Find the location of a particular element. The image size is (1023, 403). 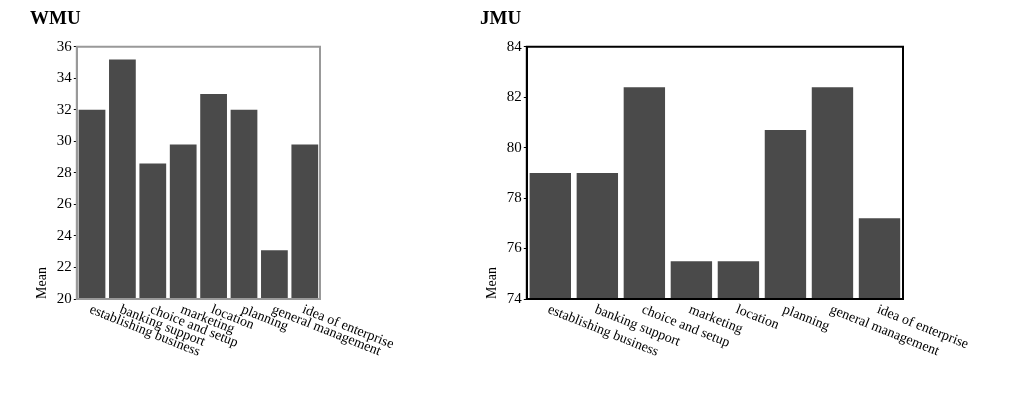

y-tick-label: 30 is located at coordinates (64, 140).